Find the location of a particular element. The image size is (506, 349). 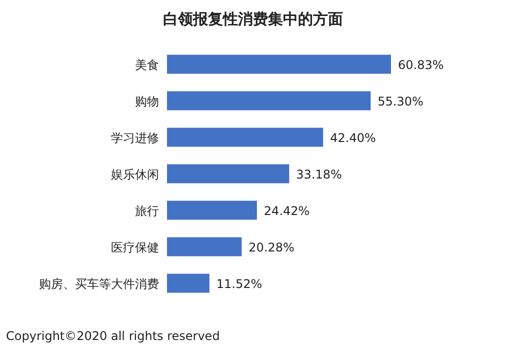

y-tick-label: 购物 is located at coordinates (147, 101).